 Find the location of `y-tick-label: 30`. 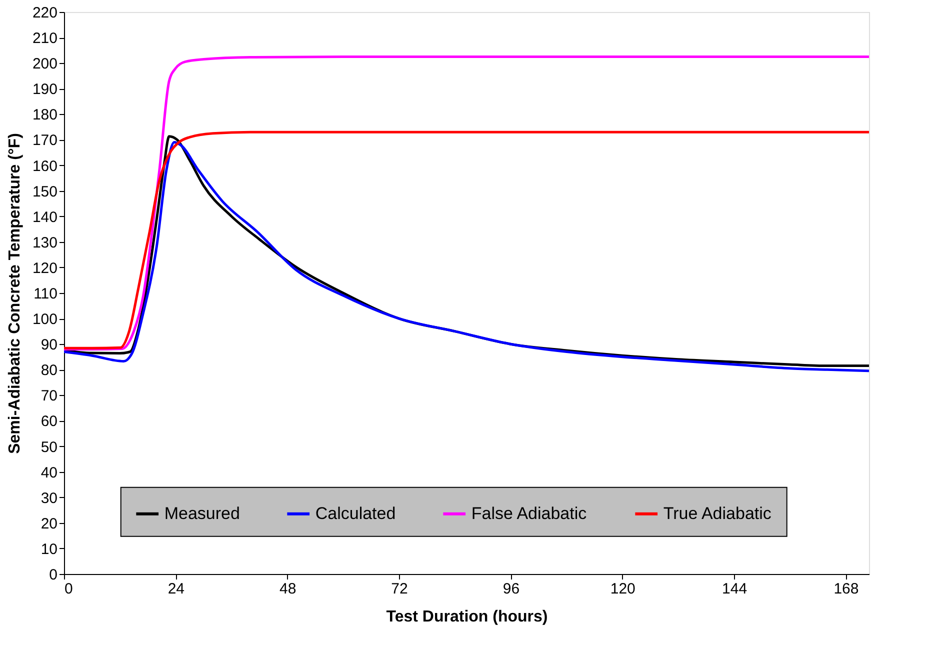

y-tick-label: 30 is located at coordinates (49, 498).